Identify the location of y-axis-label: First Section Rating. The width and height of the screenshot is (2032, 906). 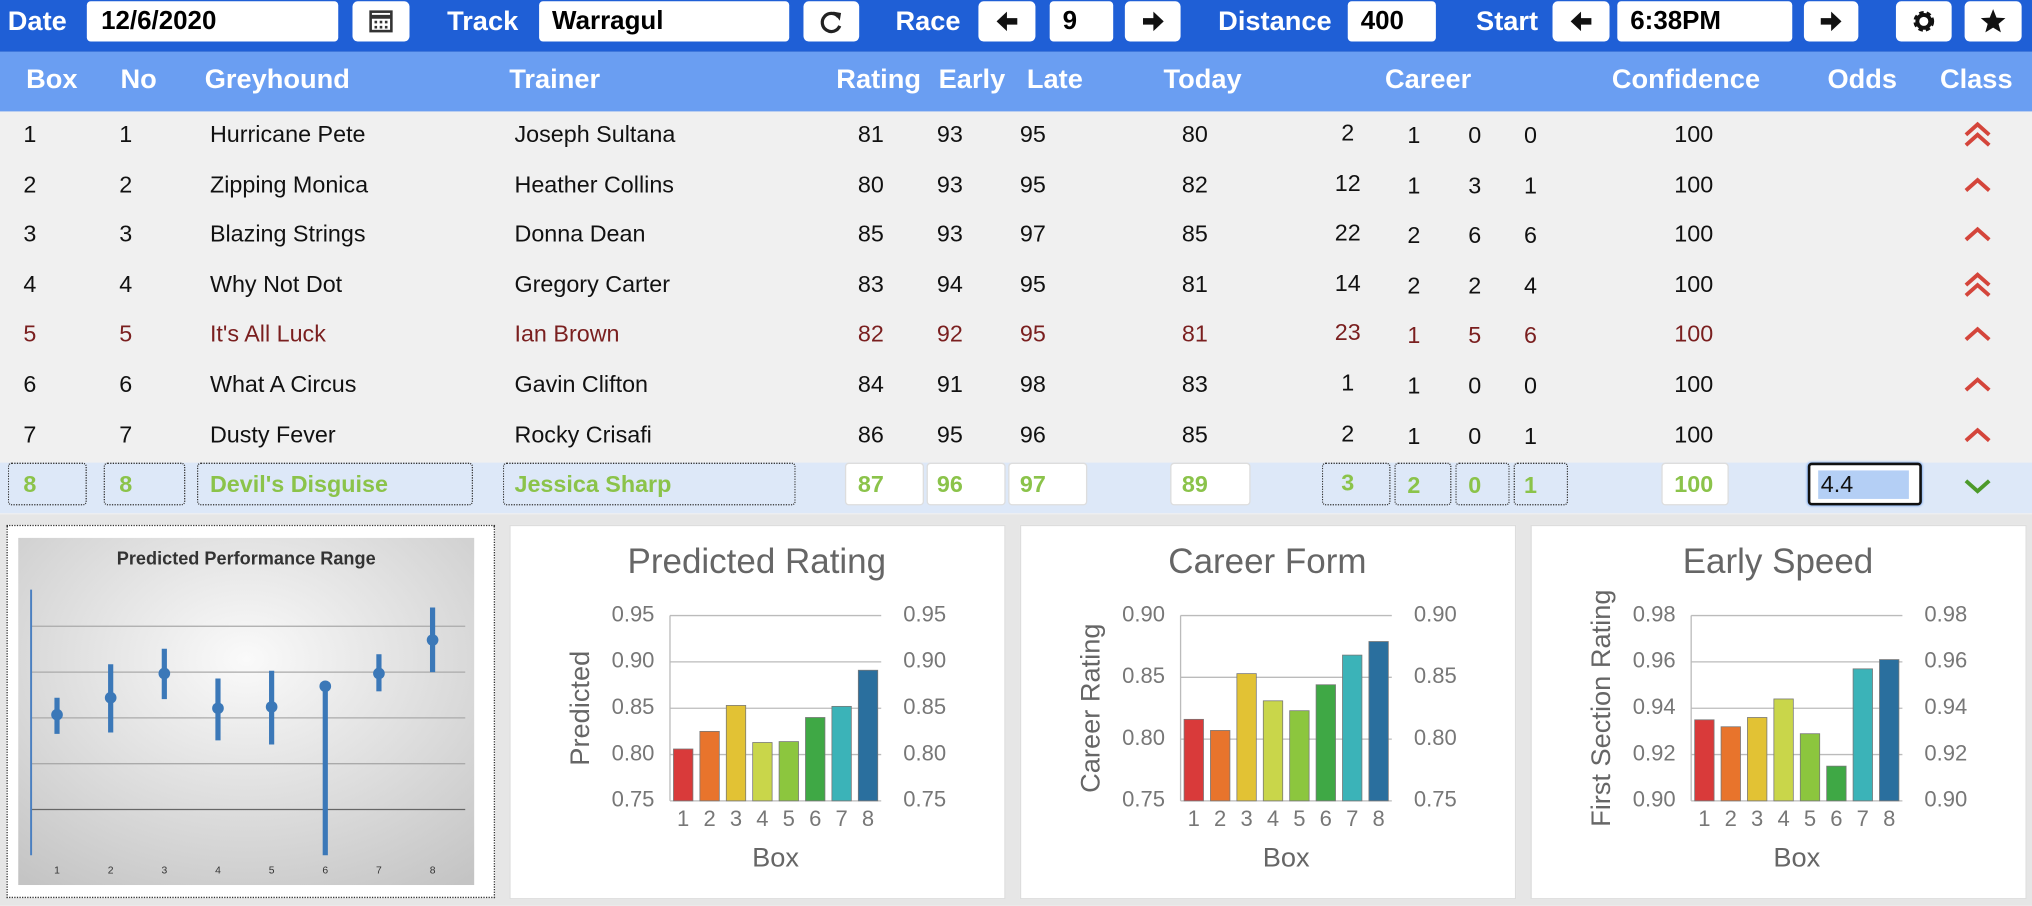
(1600, 708).